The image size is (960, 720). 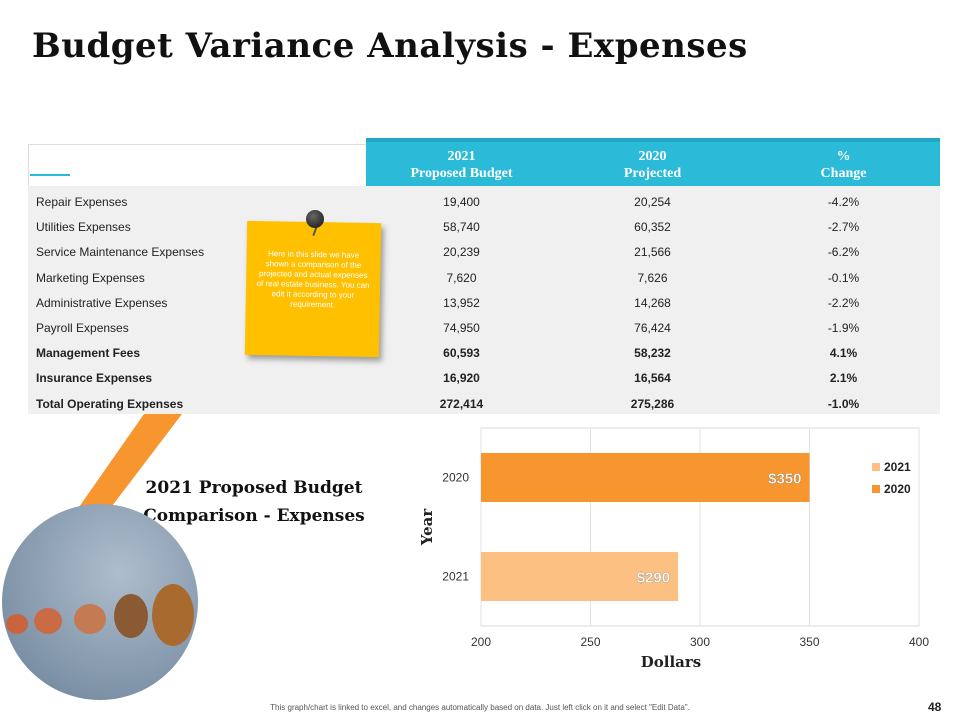 What do you see at coordinates (843, 302) in the screenshot?
I see `cell-change: -2.2%` at bounding box center [843, 302].